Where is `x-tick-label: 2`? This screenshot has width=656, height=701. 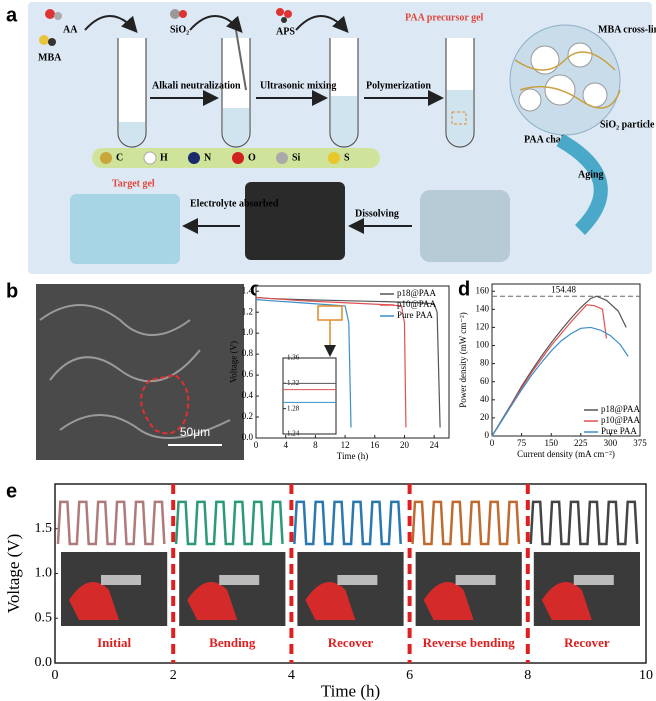
x-tick-label: 2 is located at coordinates (173, 675).